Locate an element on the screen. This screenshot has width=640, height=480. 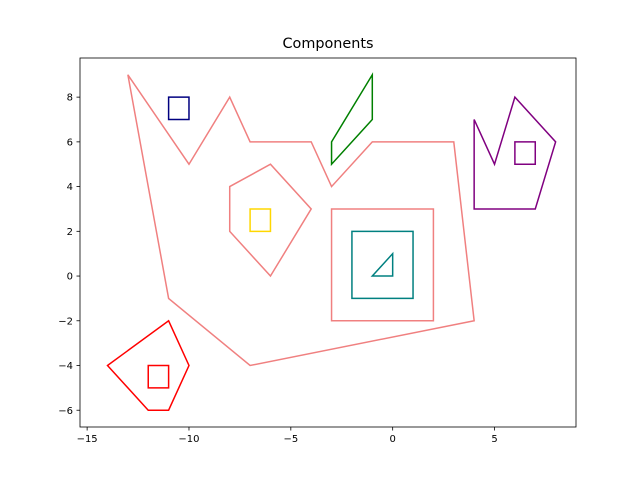
y-tick-label-1: −4 is located at coordinates (65, 366).